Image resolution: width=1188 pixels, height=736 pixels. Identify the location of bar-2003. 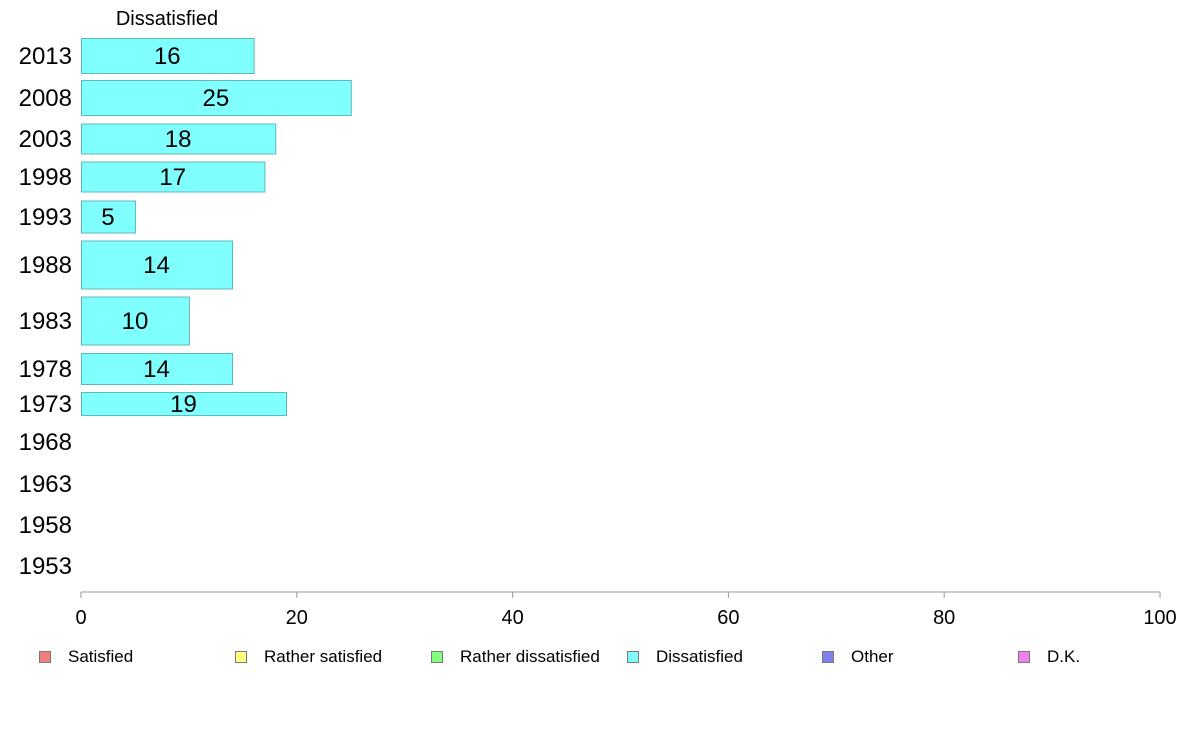
(179, 139).